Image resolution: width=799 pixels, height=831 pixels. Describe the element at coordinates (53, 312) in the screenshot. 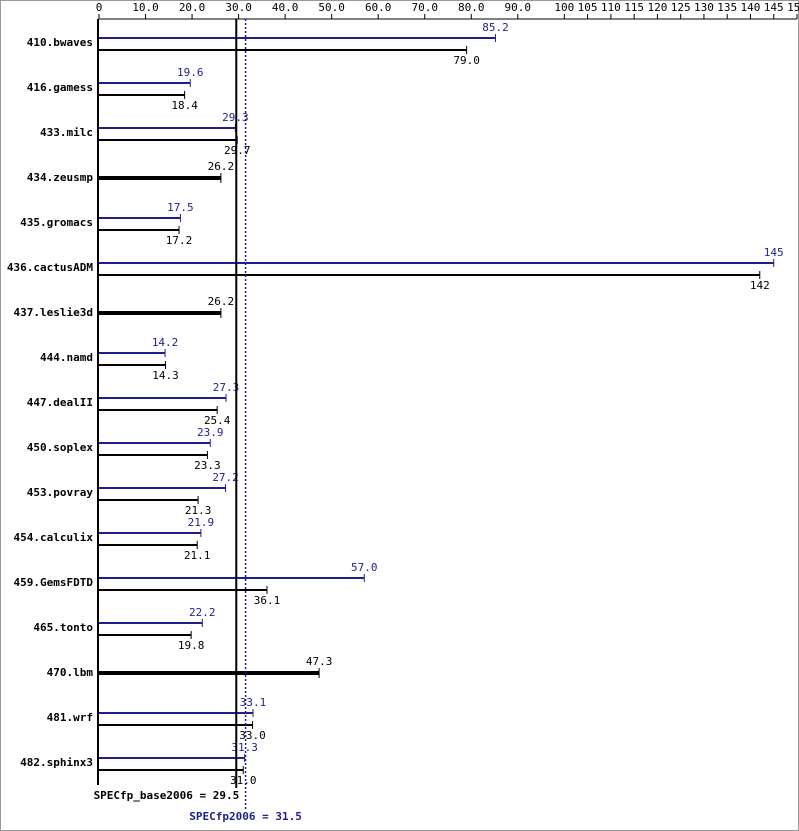

I see `category-label: 437.leslie3d` at that location.